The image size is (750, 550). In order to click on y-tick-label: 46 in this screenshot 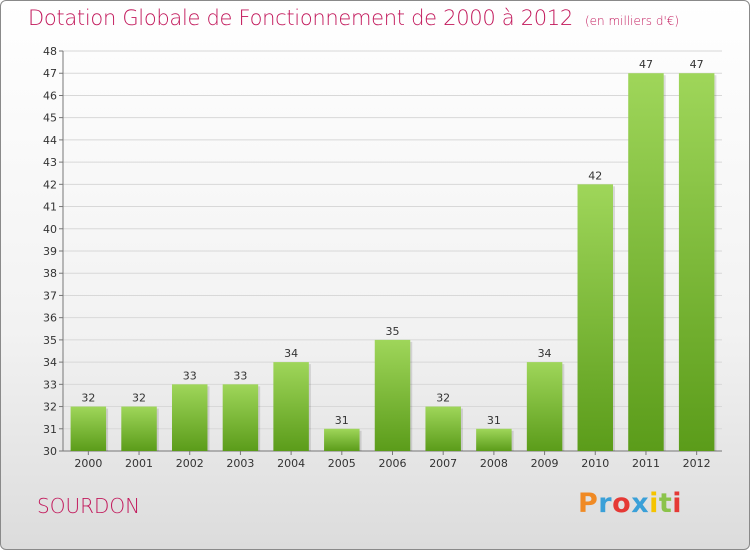, I will do `click(50, 95)`.